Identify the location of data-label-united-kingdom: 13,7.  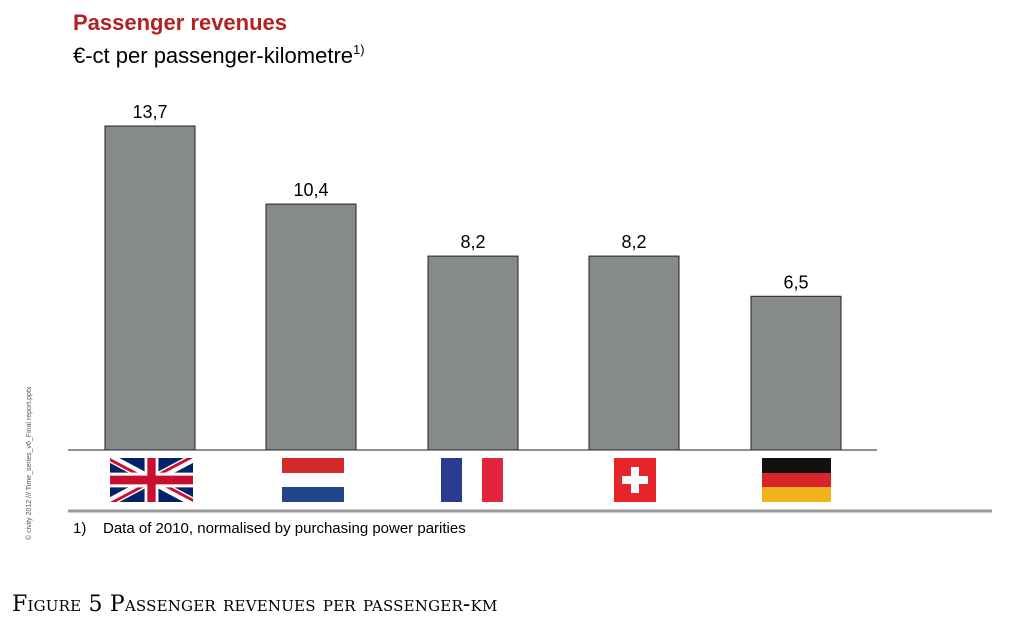
(149, 112).